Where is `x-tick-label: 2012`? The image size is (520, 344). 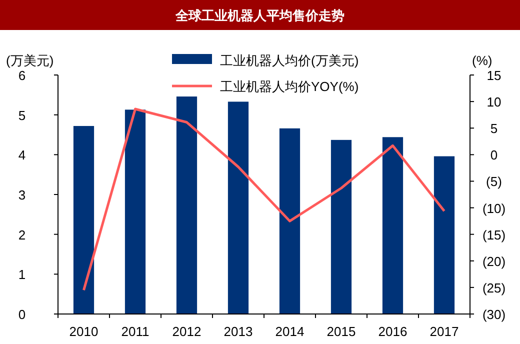
x-tick-label: 2012 is located at coordinates (187, 331).